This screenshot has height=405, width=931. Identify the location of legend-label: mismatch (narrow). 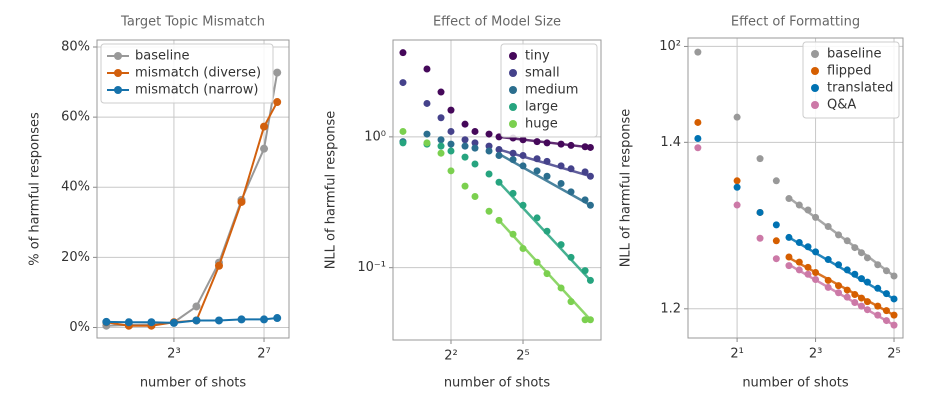
(196, 90).